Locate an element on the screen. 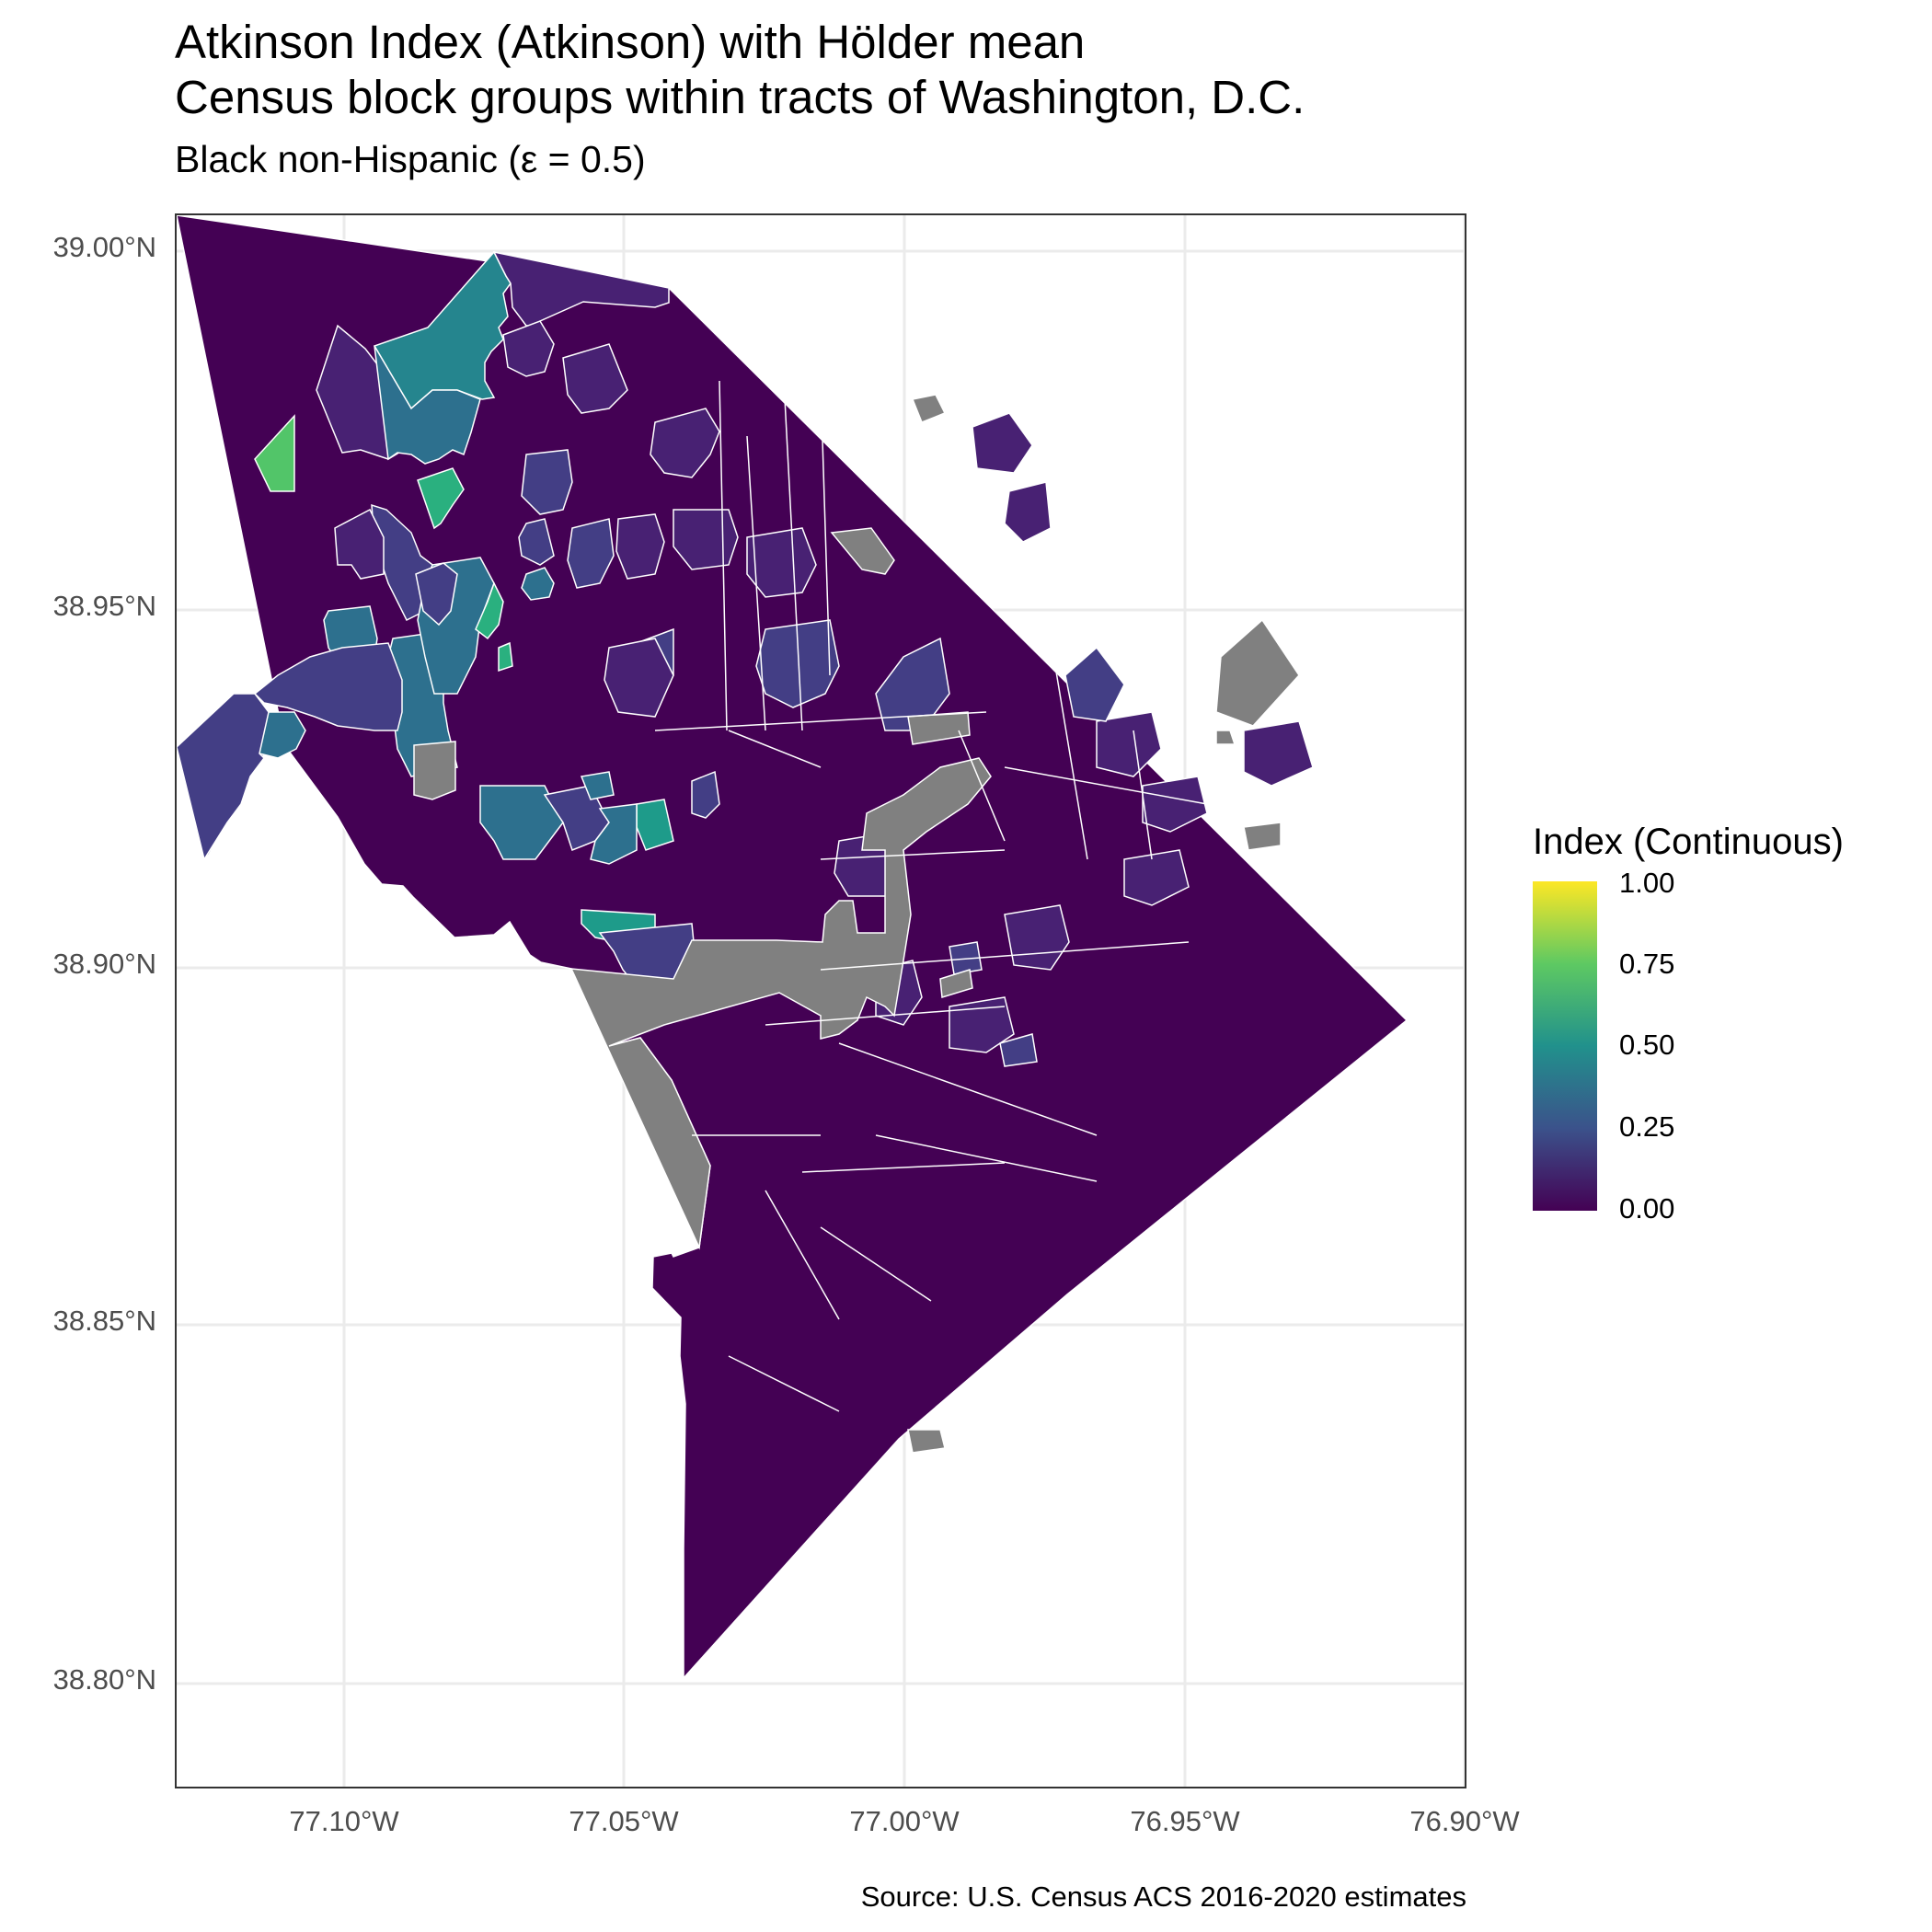 The width and height of the screenshot is (1932, 1932). x-tick-label: 76.95°W is located at coordinates (1185, 1821).